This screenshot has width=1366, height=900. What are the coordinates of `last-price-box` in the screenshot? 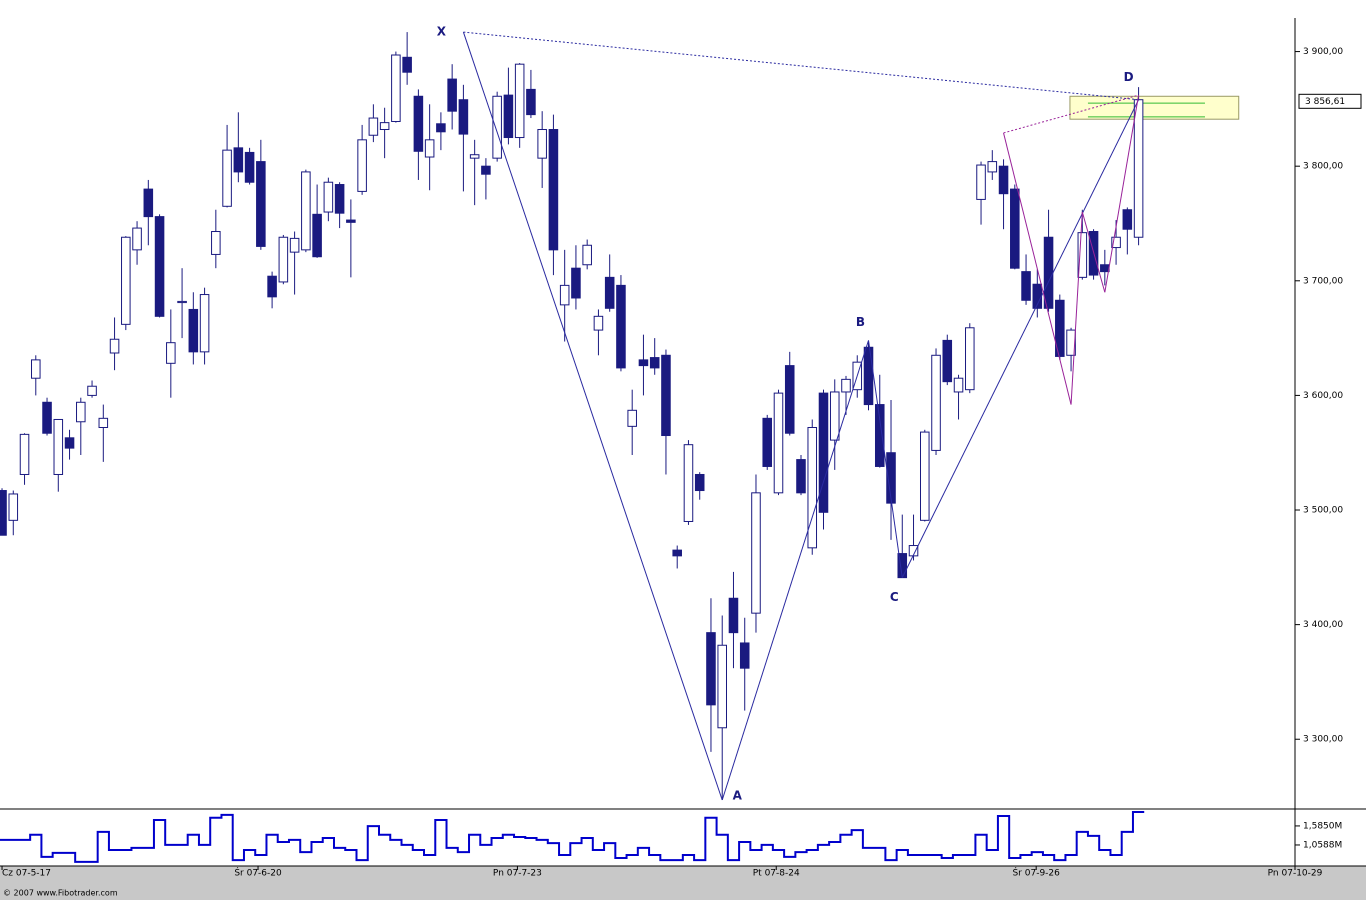 It's located at (1330, 101).